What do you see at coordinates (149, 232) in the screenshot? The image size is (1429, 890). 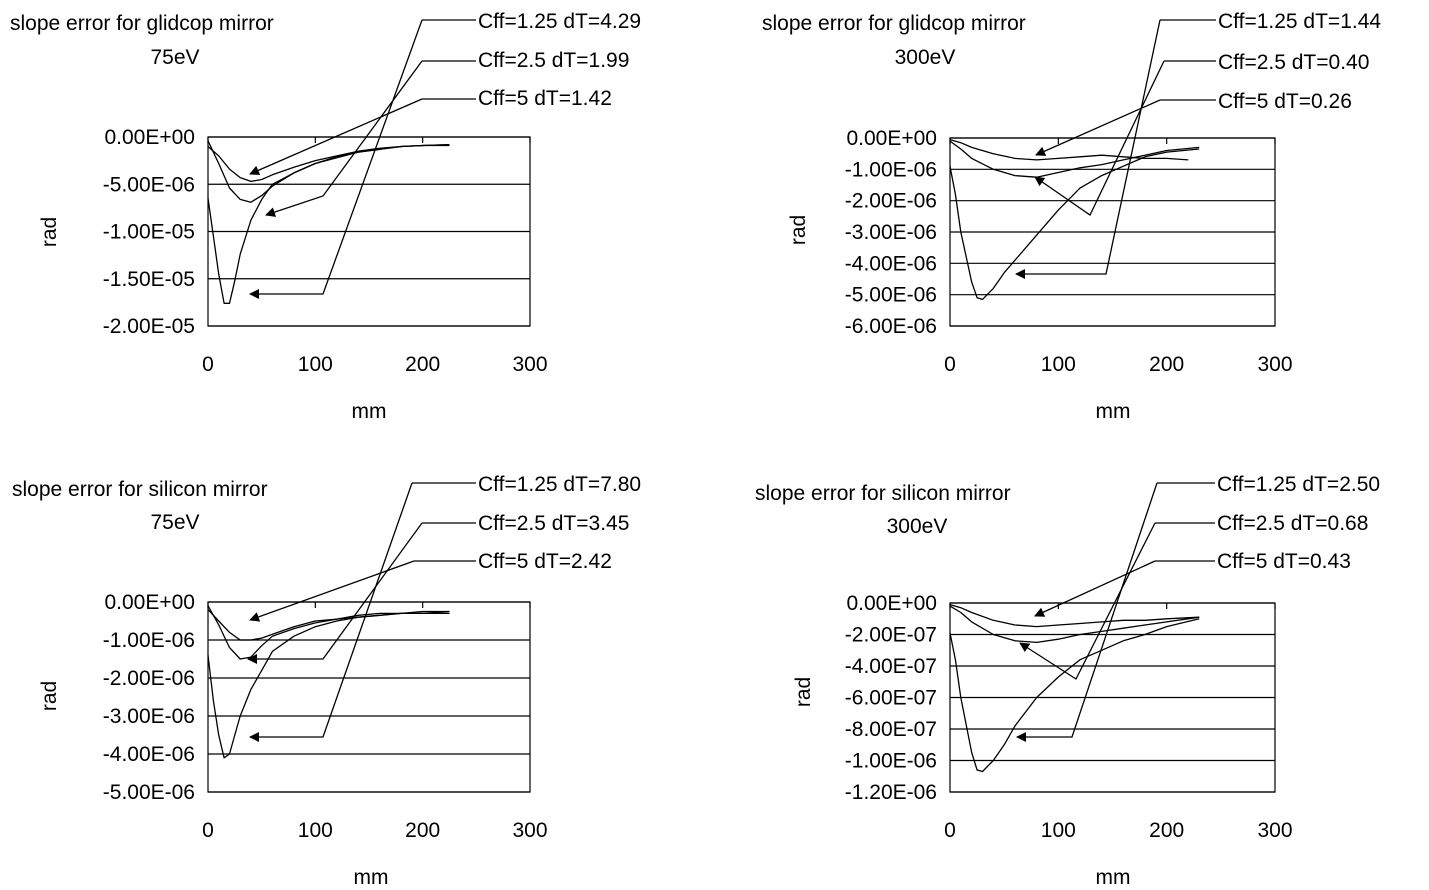 I see `y-tick-label: -1.00E-05` at bounding box center [149, 232].